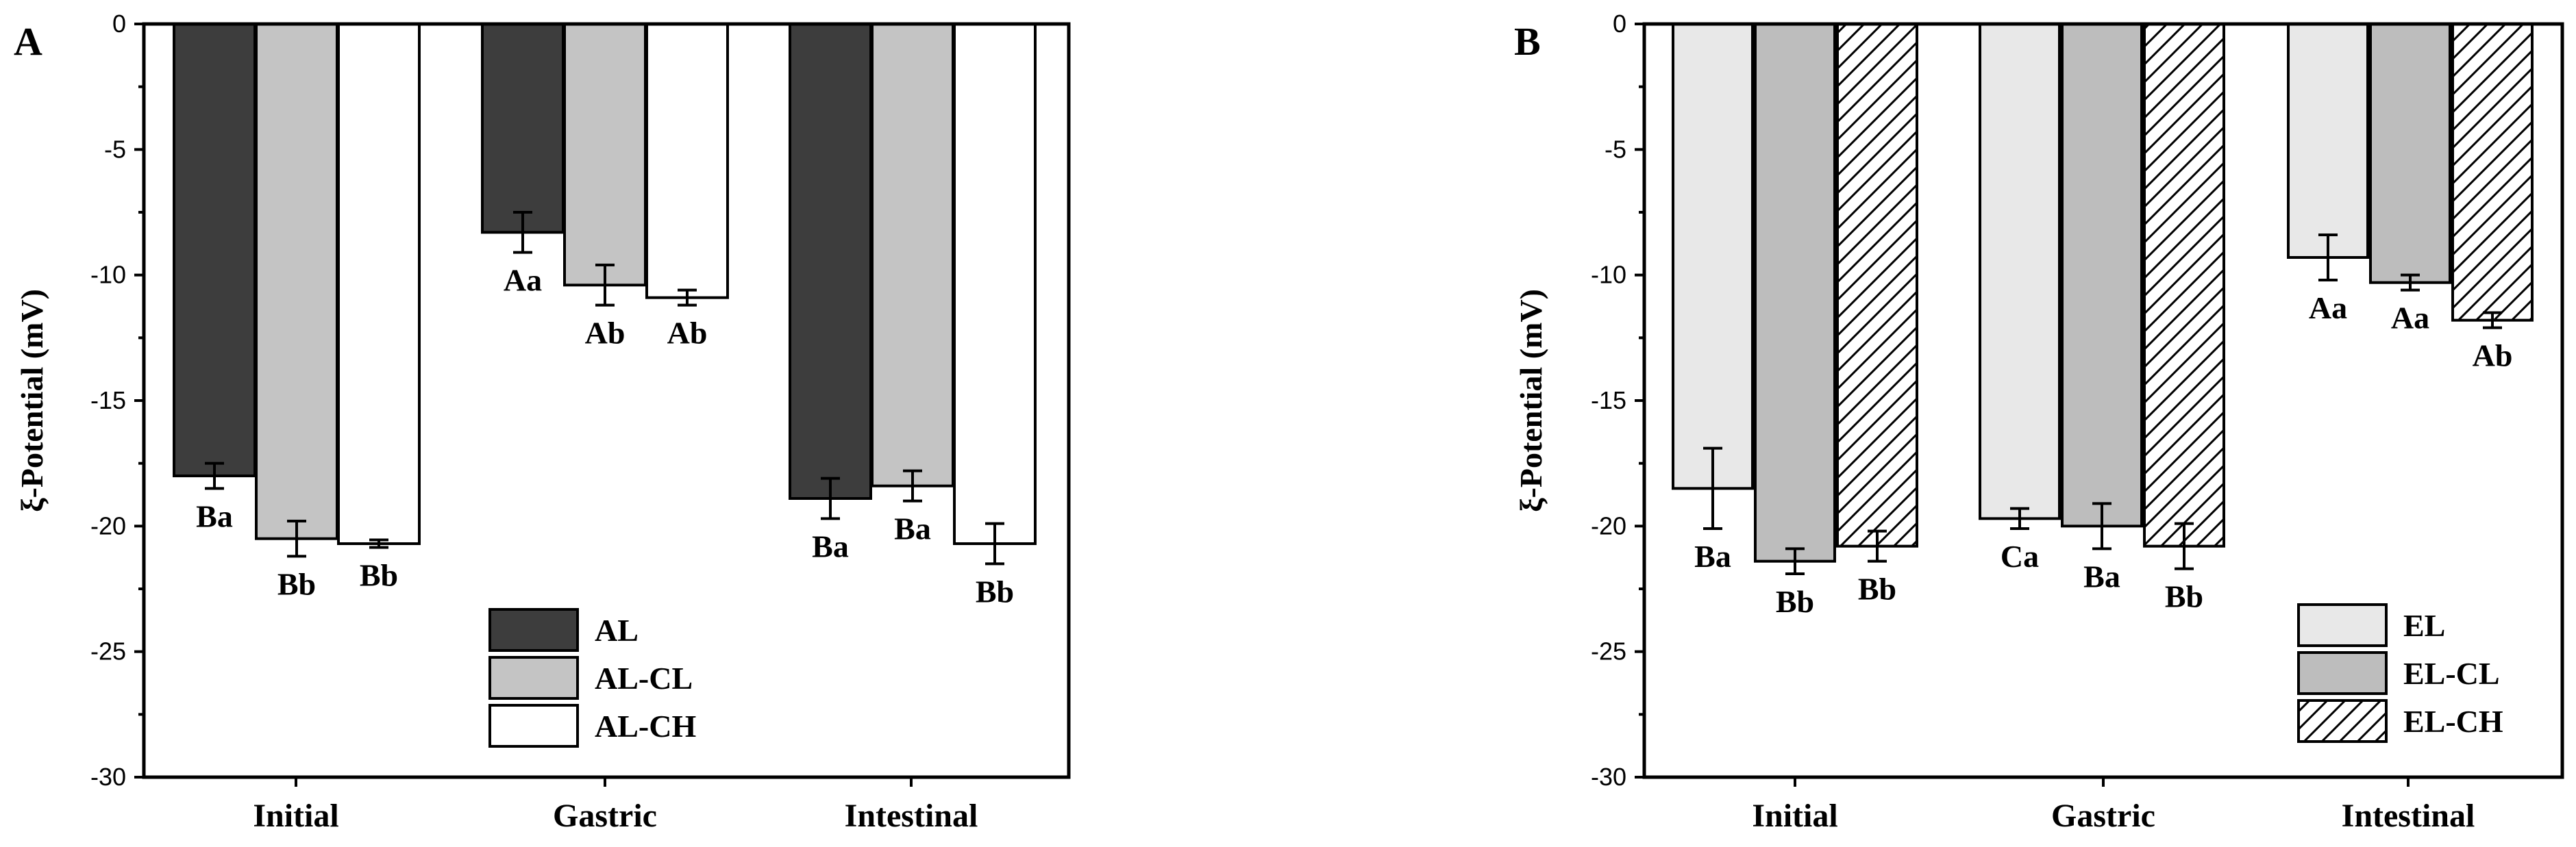 This screenshot has height=847, width=2576. What do you see at coordinates (533, 678) in the screenshot?
I see `legend-swatch-al-cl` at bounding box center [533, 678].